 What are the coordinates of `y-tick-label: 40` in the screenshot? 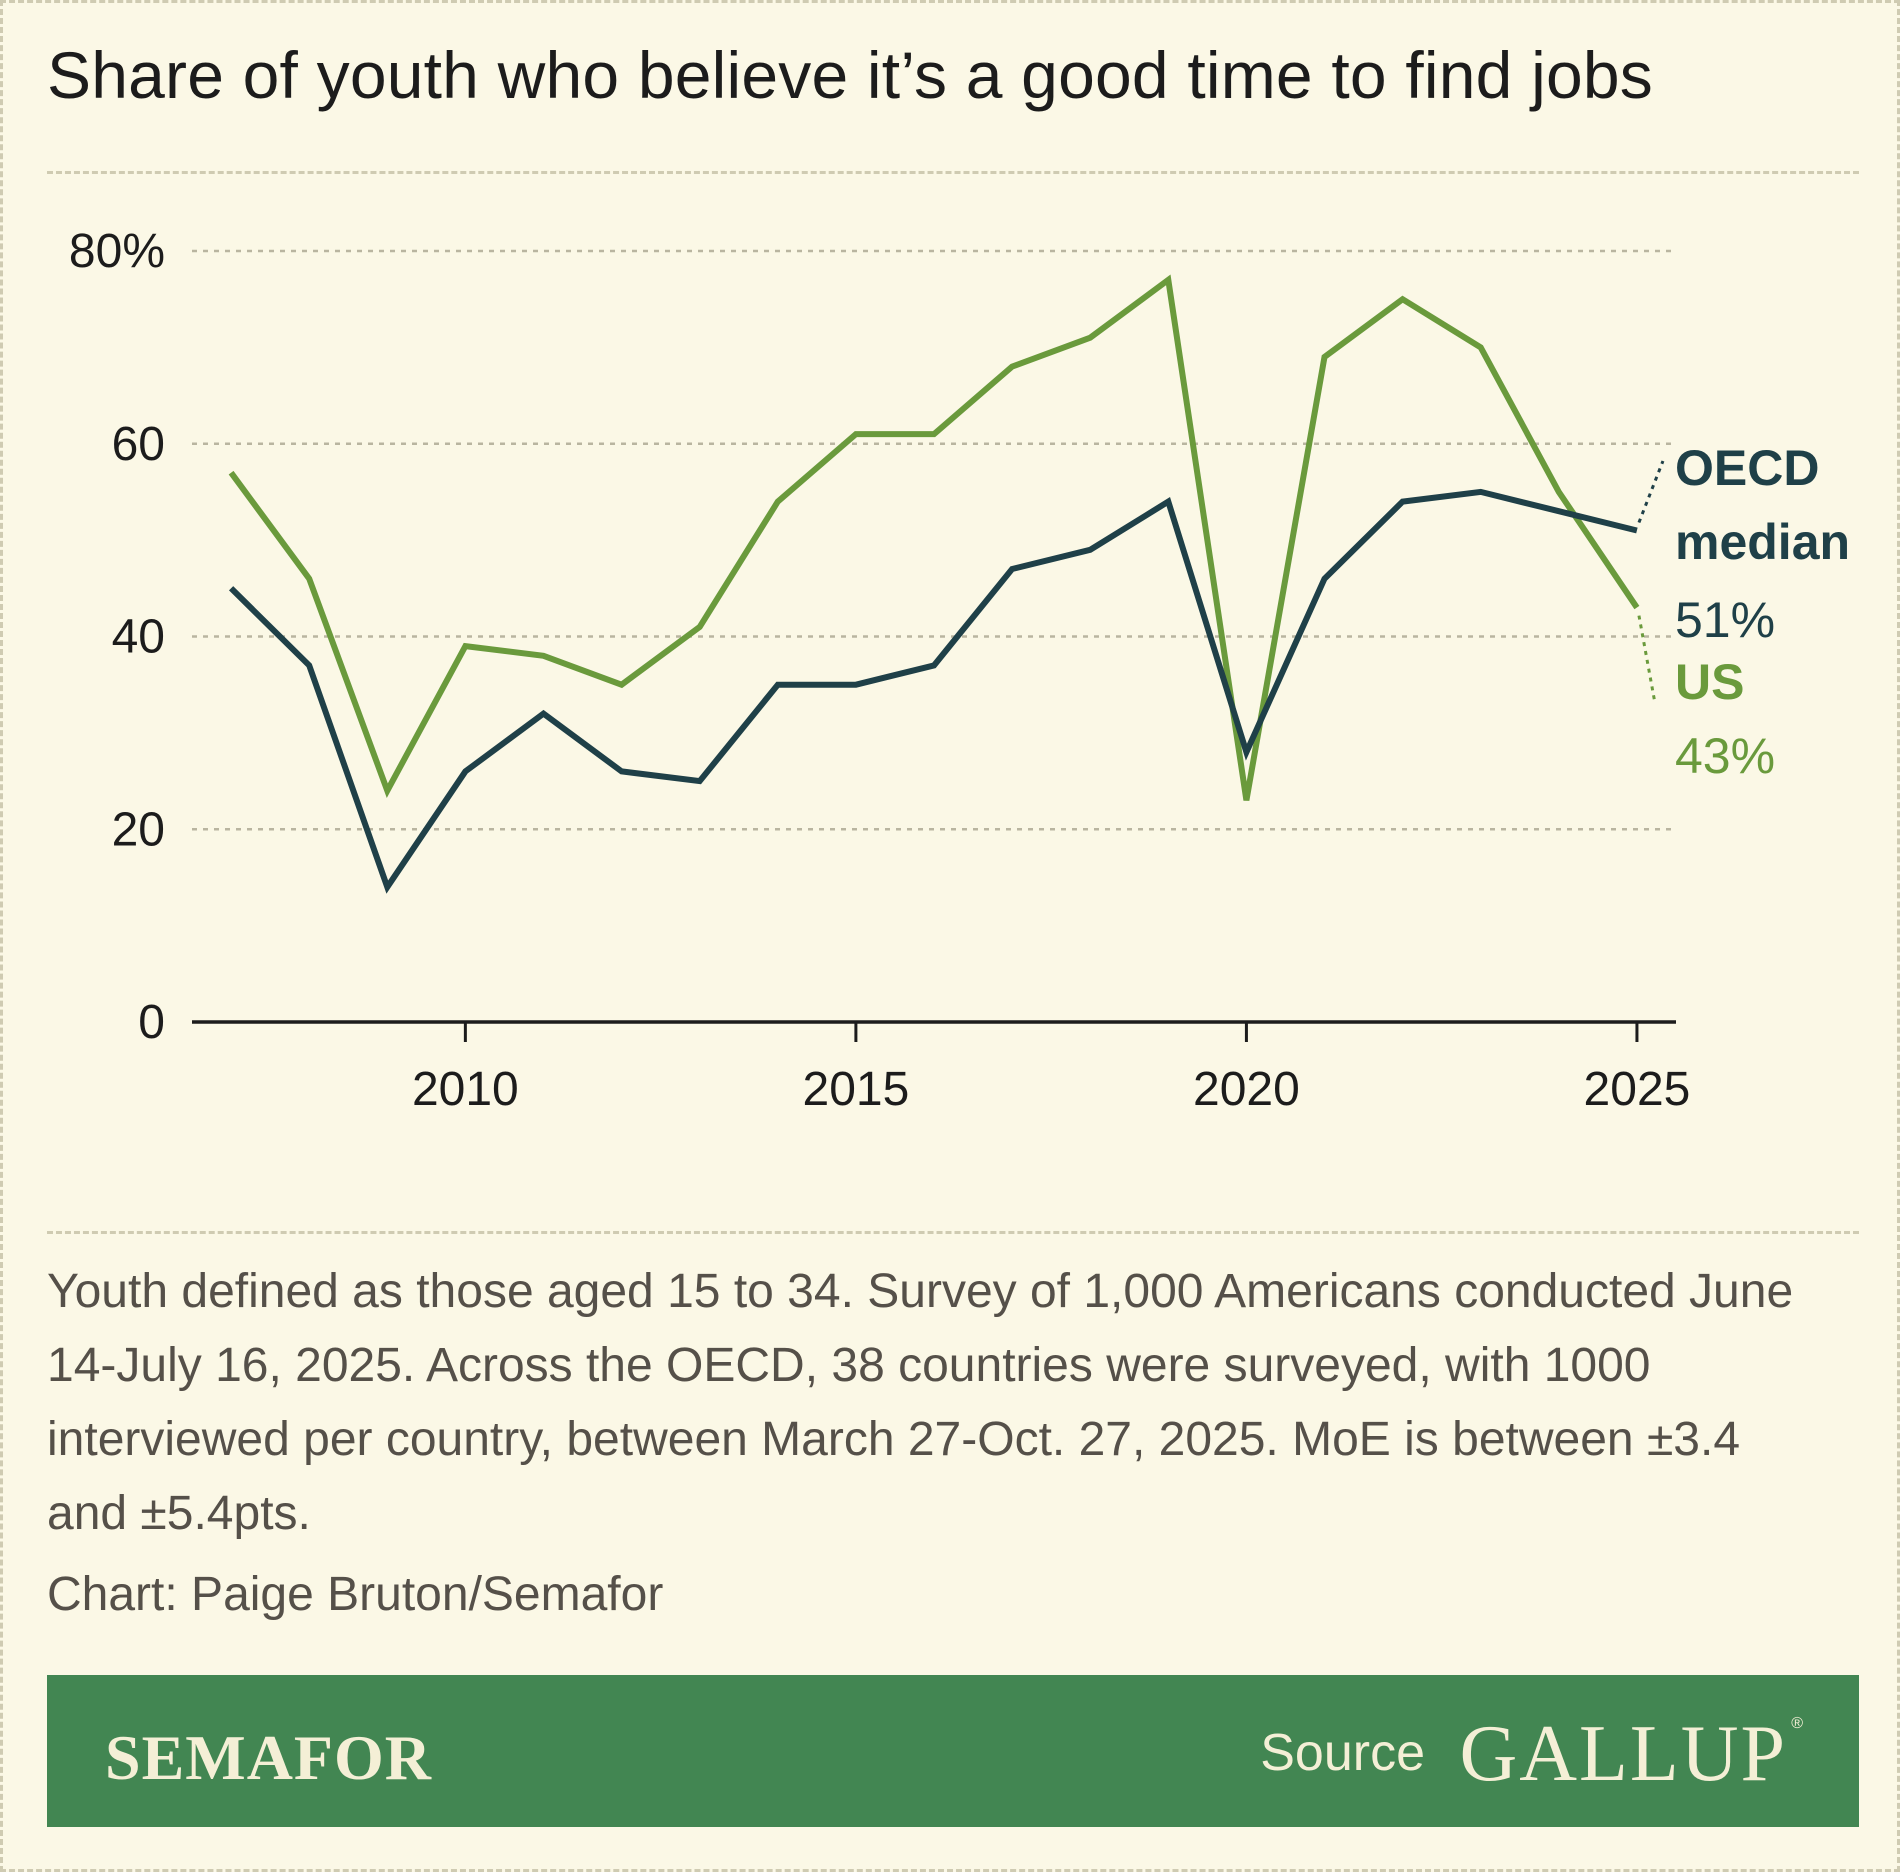 It's located at (138, 637).